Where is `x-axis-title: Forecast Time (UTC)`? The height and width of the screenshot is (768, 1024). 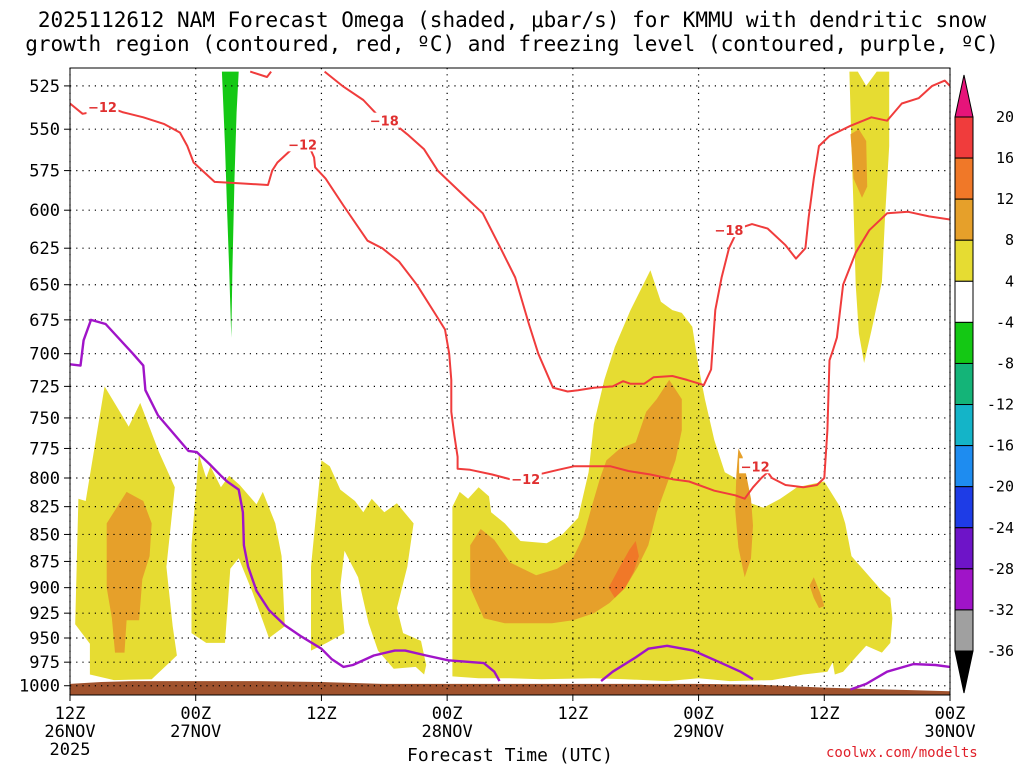
x-axis-title: Forecast Time (UTC) is located at coordinates (510, 755).